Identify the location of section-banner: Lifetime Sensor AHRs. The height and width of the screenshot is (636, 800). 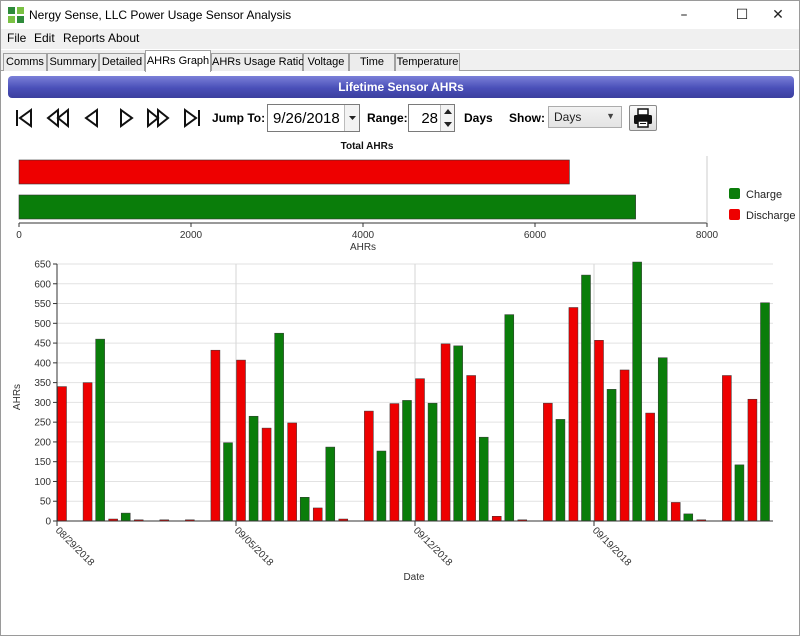
(401, 87).